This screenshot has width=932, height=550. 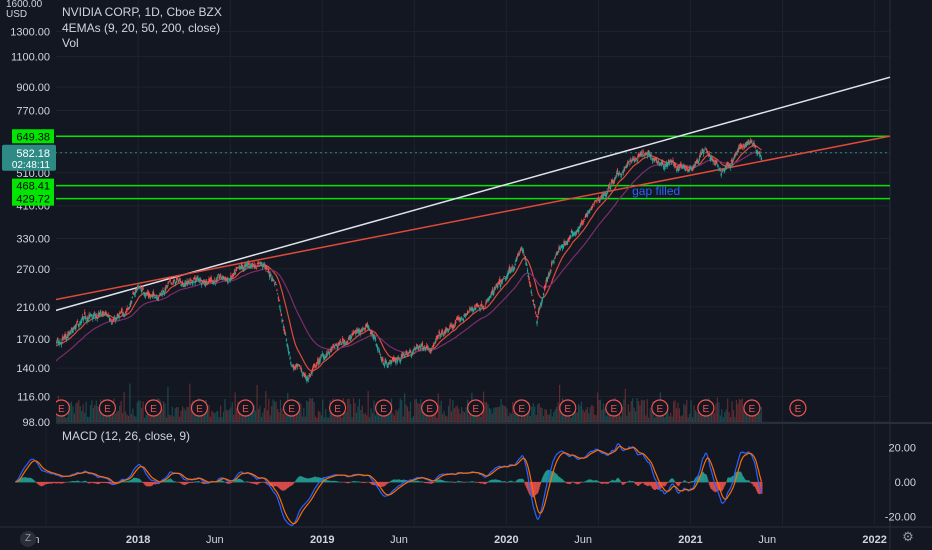 I want to click on volume-indicator-label: Vol, so click(x=70, y=43).